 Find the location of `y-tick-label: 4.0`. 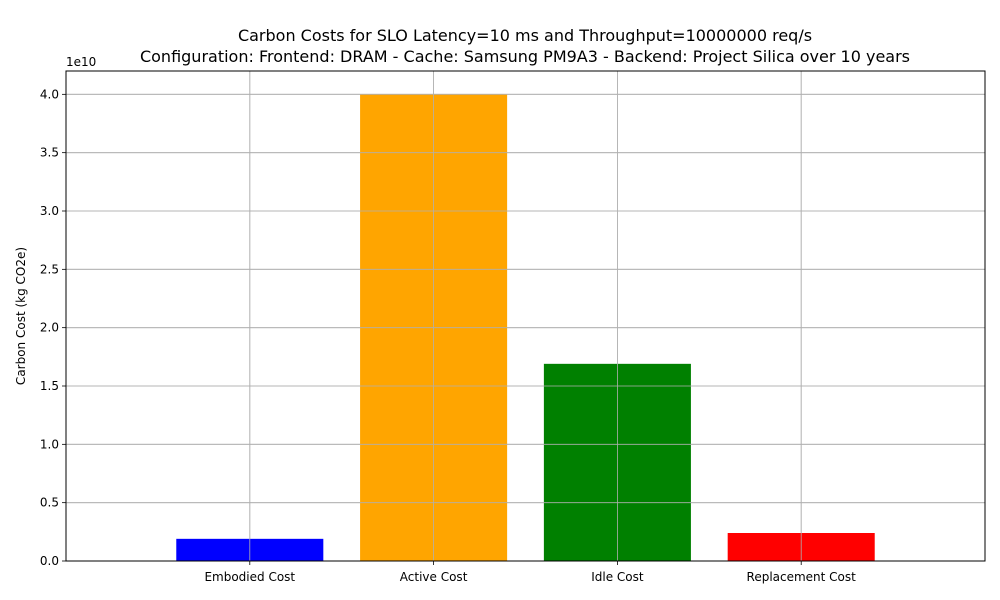

y-tick-label: 4.0 is located at coordinates (49, 94).